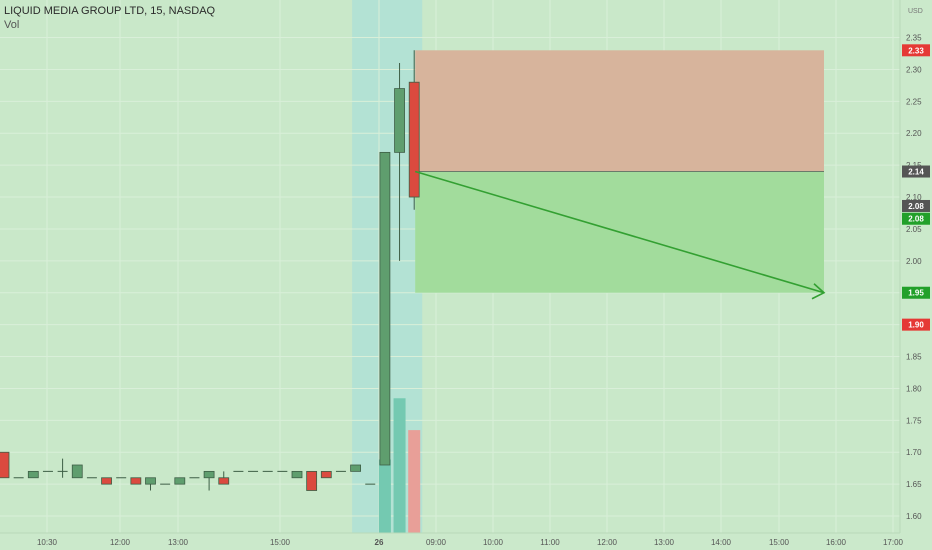 Image resolution: width=932 pixels, height=550 pixels. I want to click on price-tag-label: 2.14, so click(916, 172).